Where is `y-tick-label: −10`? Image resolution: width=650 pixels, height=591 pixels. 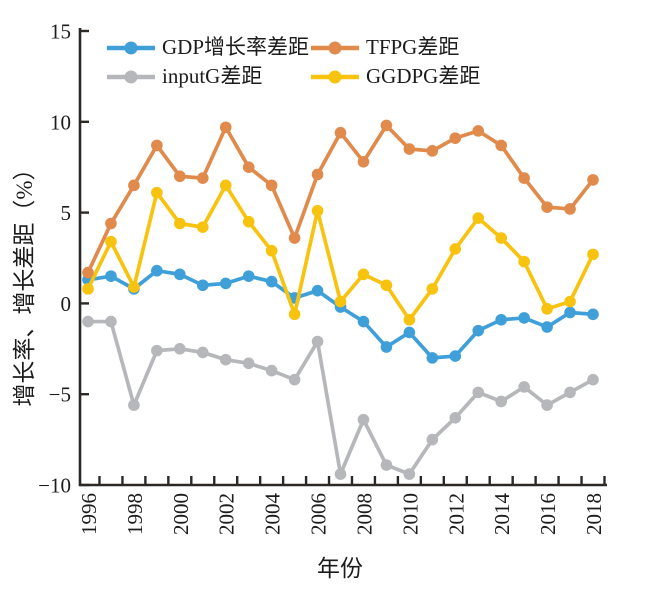 y-tick-label: −10 is located at coordinates (54, 486).